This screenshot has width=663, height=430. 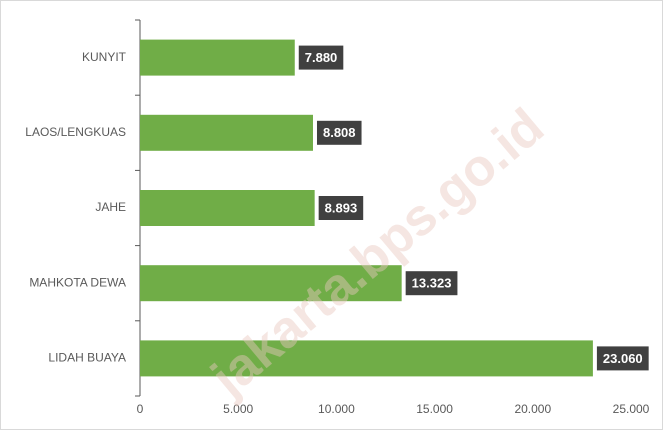 What do you see at coordinates (631, 409) in the screenshot?
I see `x-tick-label: 25.000` at bounding box center [631, 409].